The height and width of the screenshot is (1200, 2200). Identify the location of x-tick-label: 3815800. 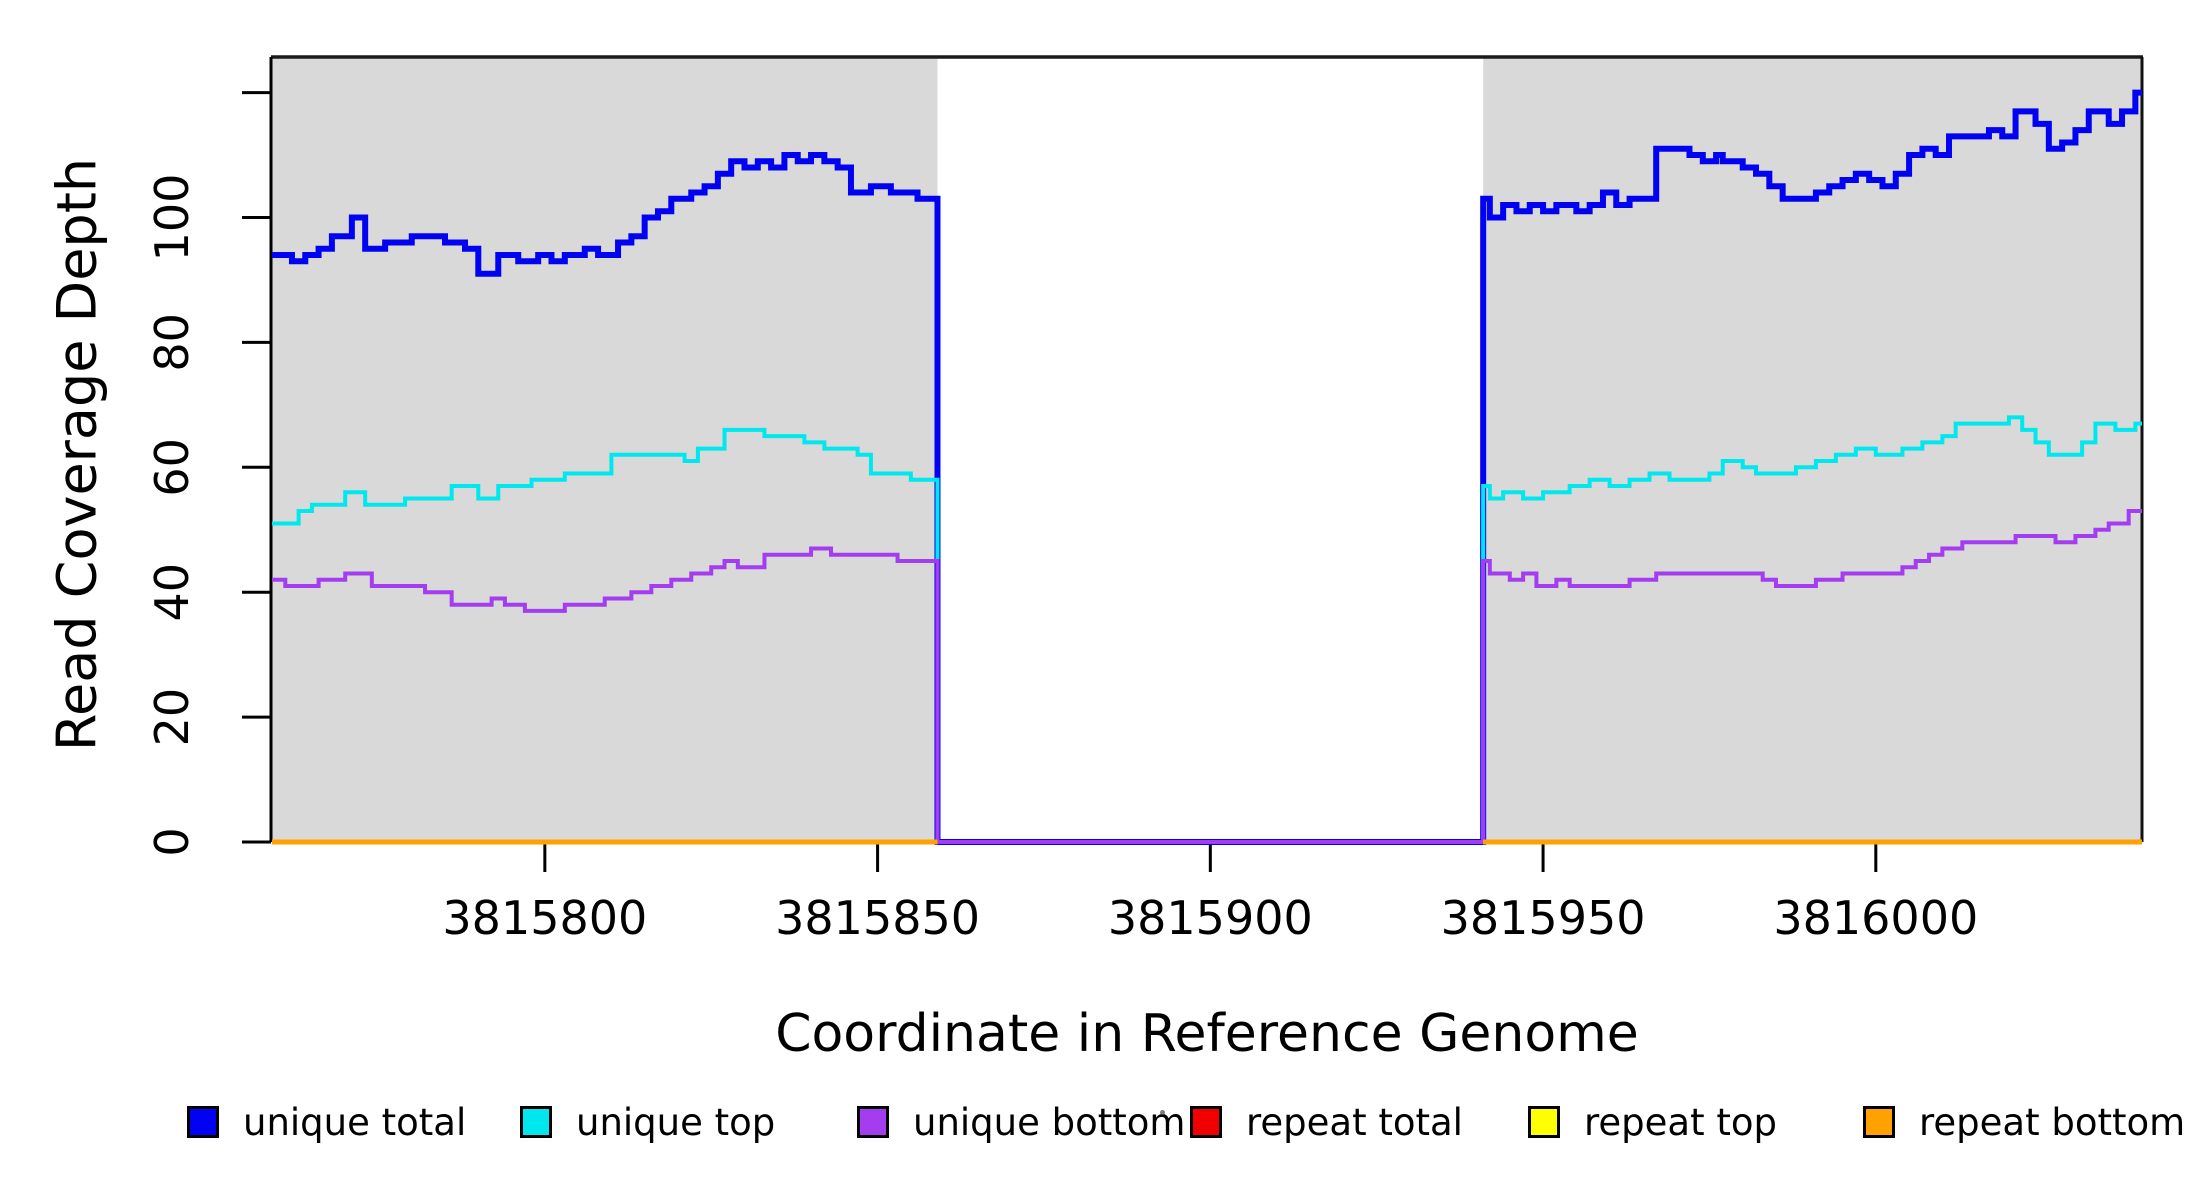
(544, 918).